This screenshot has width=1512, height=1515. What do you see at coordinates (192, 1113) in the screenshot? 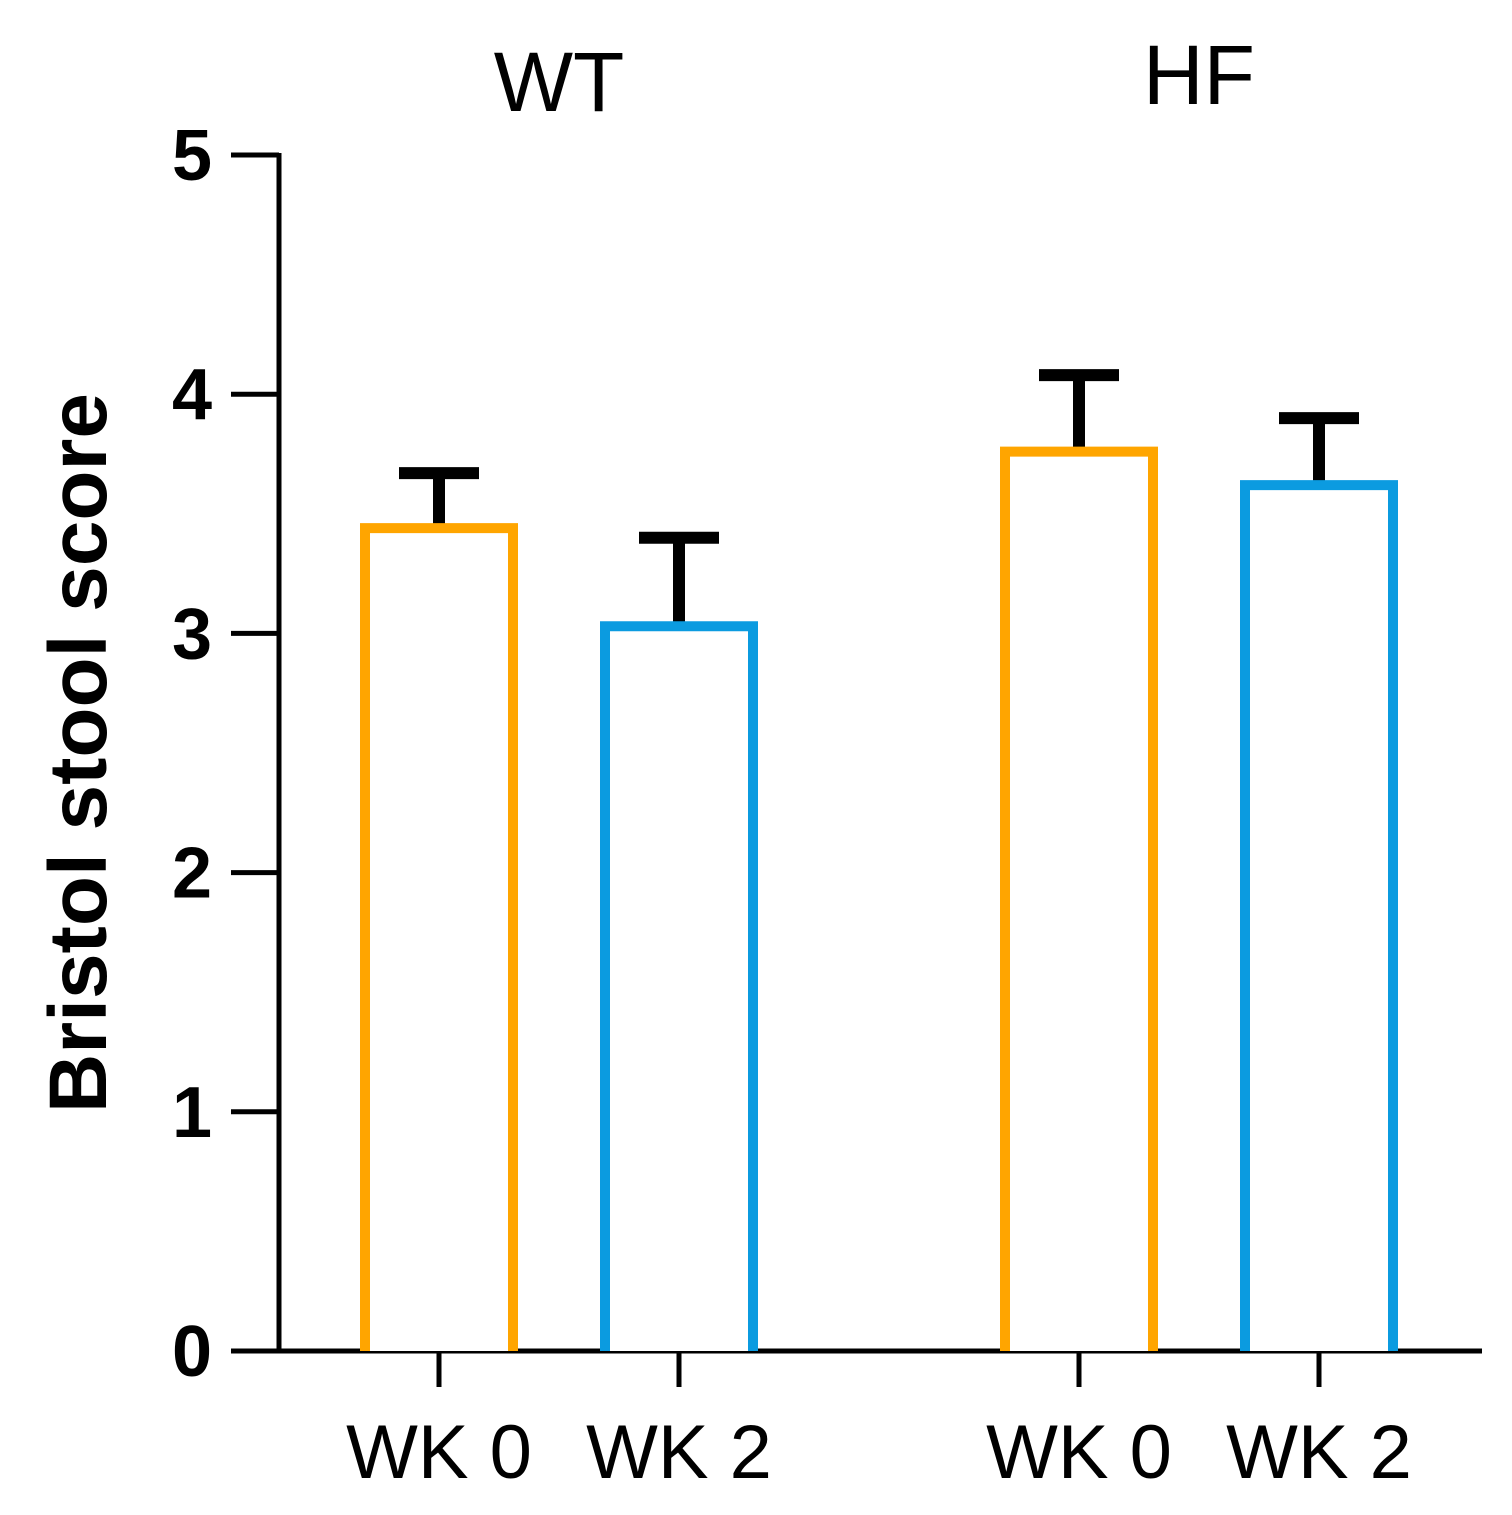
I see `y-tick-label: 1` at bounding box center [192, 1113].